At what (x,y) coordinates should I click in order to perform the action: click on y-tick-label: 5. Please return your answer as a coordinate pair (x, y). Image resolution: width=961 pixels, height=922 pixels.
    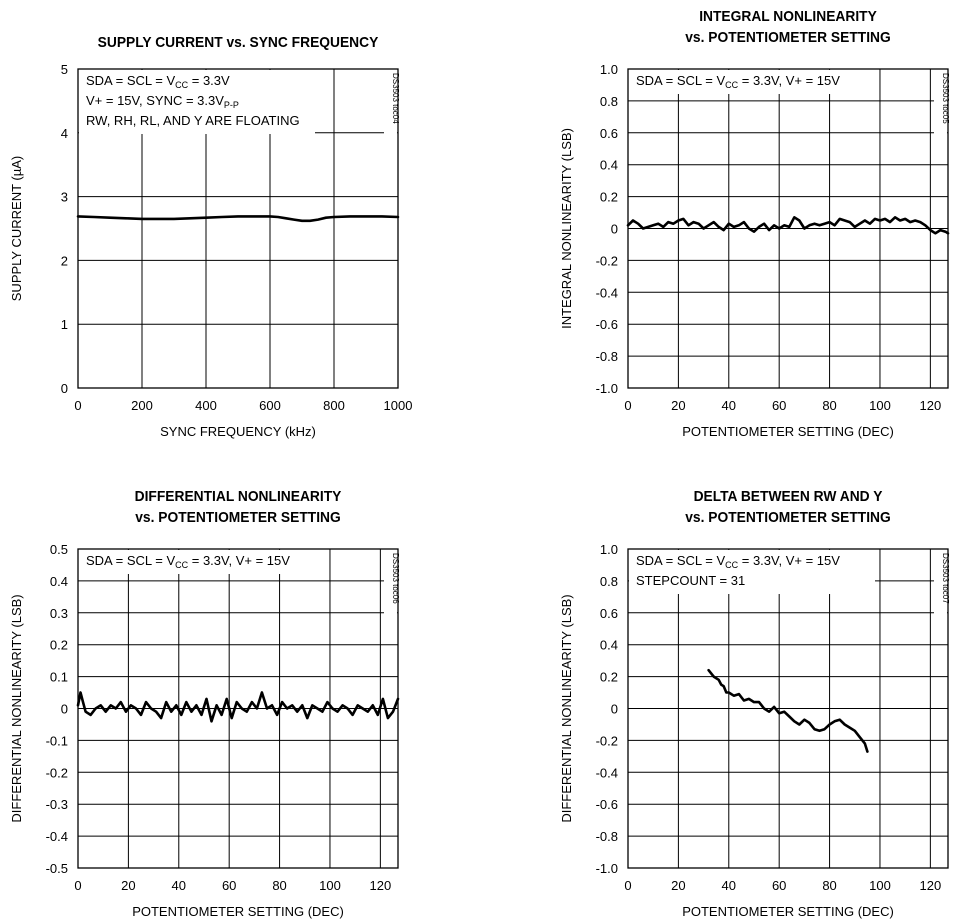
    Looking at the image, I should click on (64, 69).